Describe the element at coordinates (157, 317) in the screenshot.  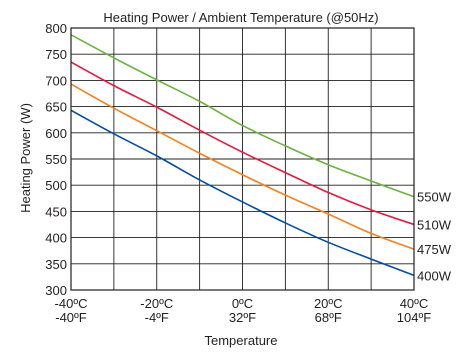
I see `x-tick-label-fahrenheit: -4ºF` at that location.